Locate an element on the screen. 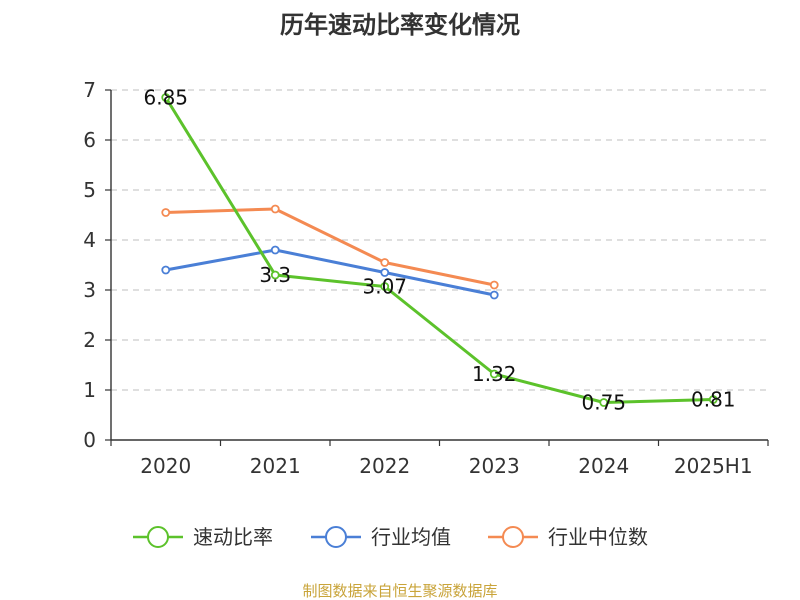  legend-item: 行业中位数 is located at coordinates (568, 537).